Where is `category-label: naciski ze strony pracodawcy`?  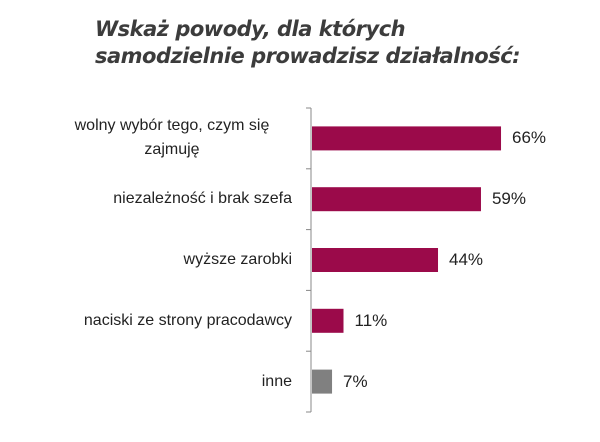
category-label: naciski ze strony pracodawcy is located at coordinates (187, 320).